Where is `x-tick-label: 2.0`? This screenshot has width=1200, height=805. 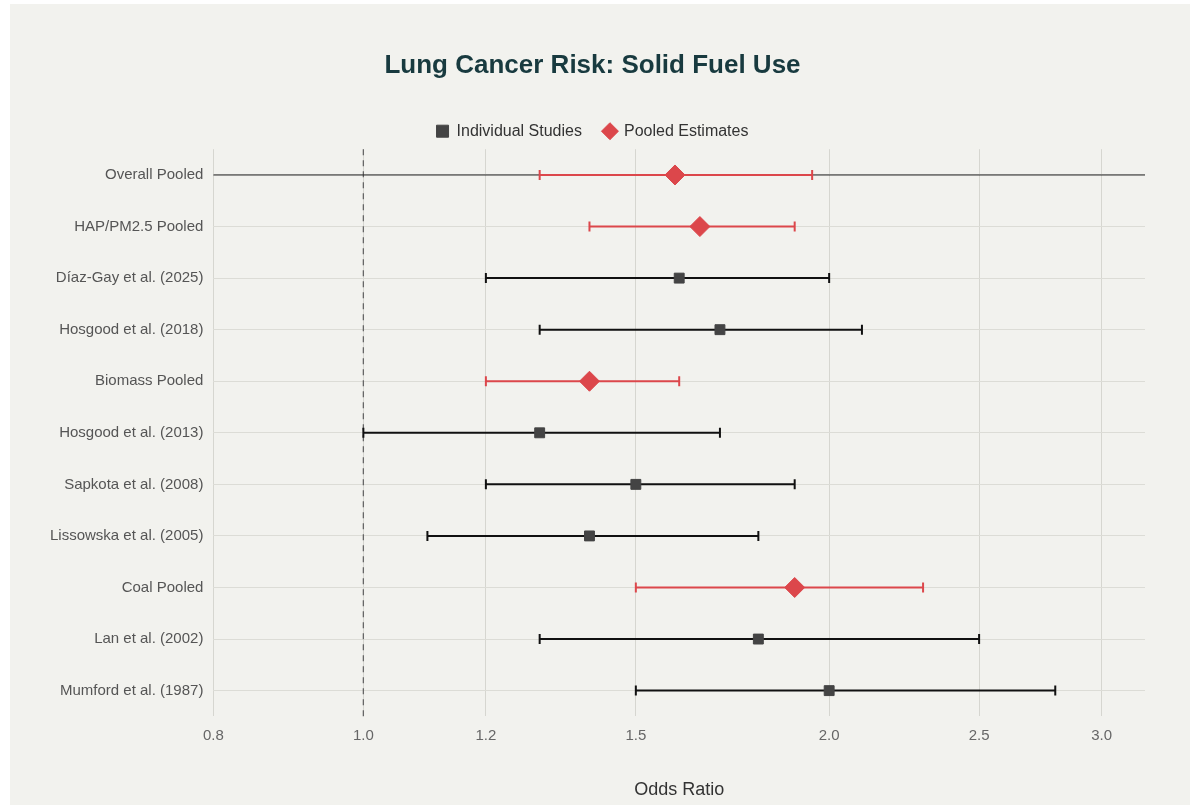 x-tick-label: 2.0 is located at coordinates (829, 734).